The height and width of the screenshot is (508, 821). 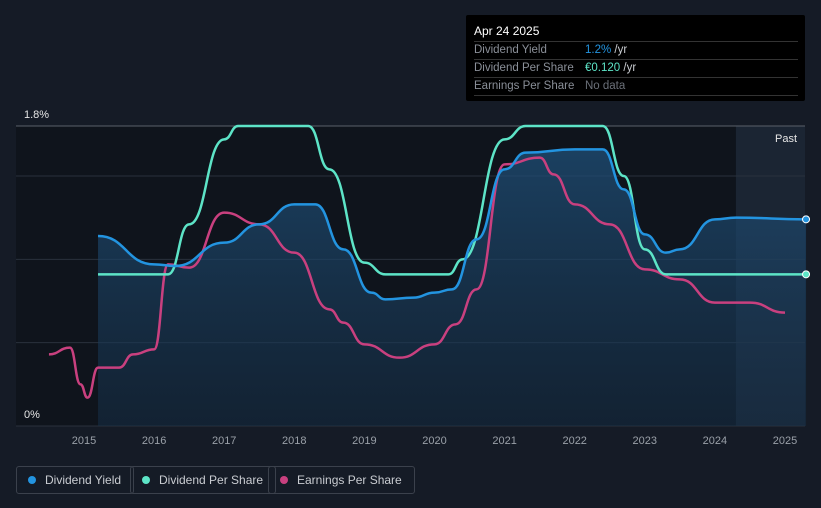 What do you see at coordinates (75, 480) in the screenshot?
I see `legend-dividend-yield: Dividend Yield` at bounding box center [75, 480].